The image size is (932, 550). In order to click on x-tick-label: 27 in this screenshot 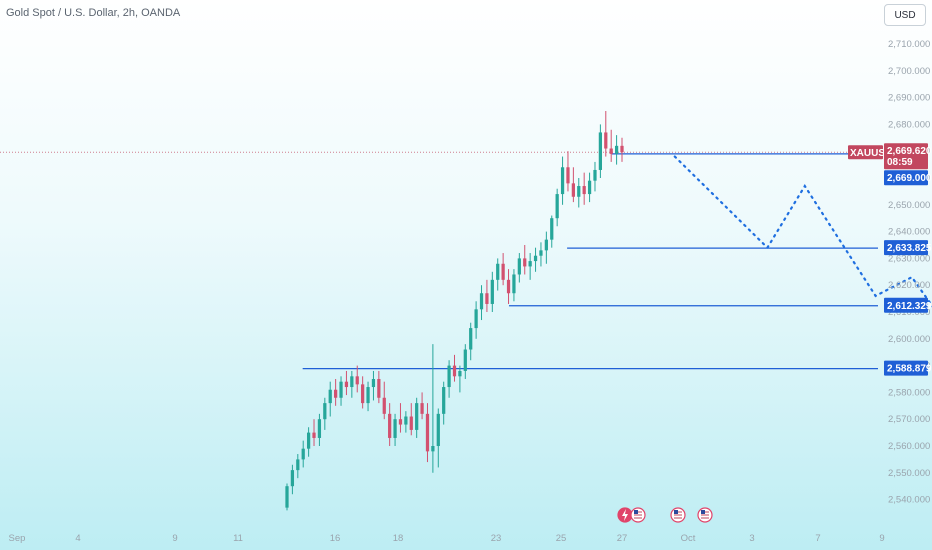, I will do `click(622, 538)`.